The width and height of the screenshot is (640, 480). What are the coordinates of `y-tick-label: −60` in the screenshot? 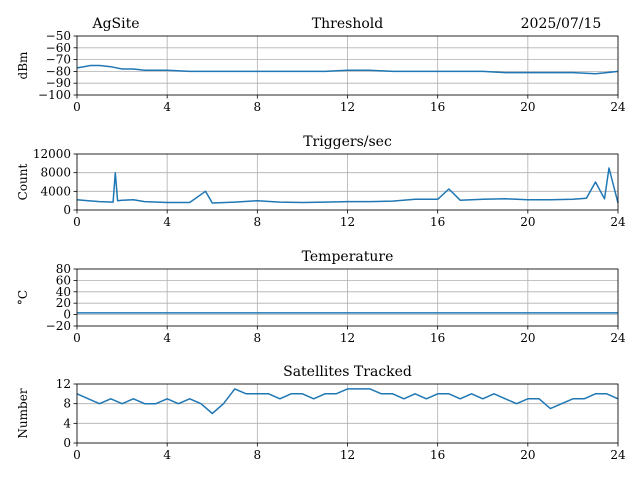 It's located at (58, 48).